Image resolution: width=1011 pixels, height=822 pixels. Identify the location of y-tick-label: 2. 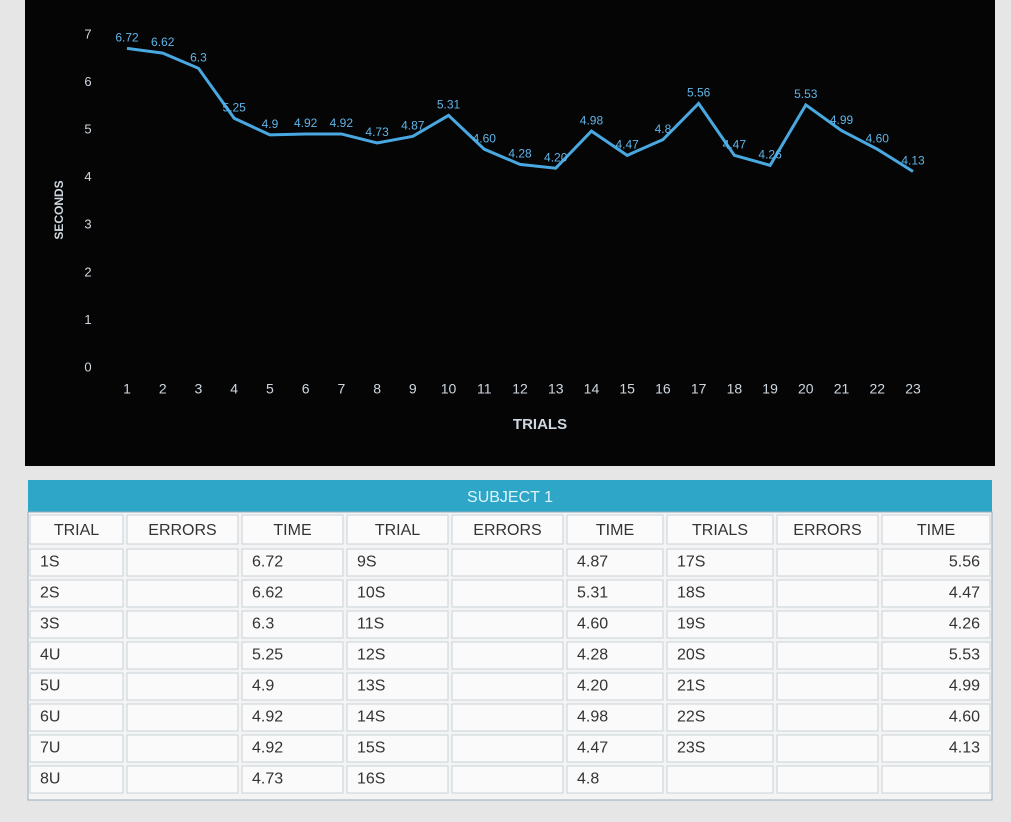
(87, 271).